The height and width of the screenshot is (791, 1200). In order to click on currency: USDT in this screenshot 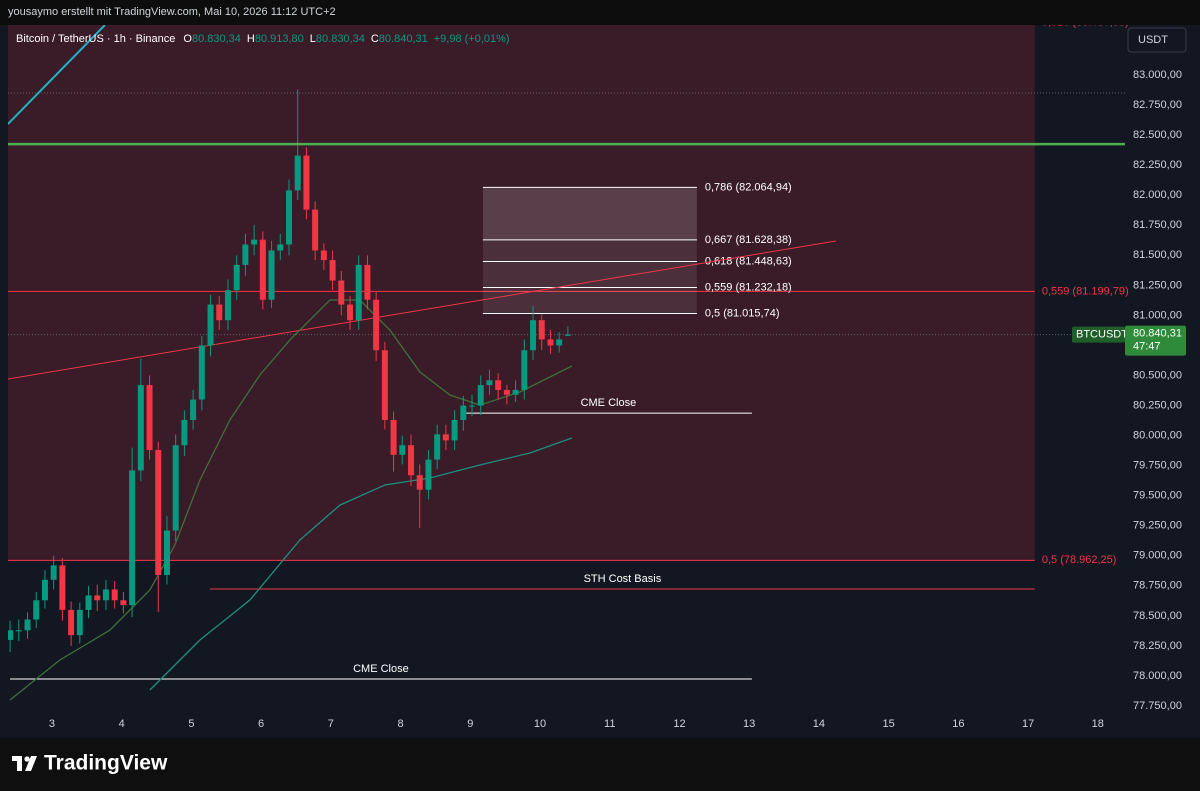, I will do `click(1153, 40)`.